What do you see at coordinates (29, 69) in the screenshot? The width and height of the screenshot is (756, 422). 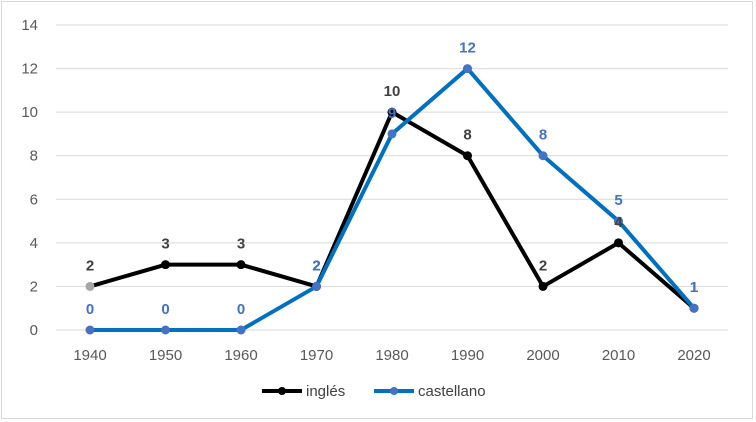 I see `y-tick-label: 12` at bounding box center [29, 69].